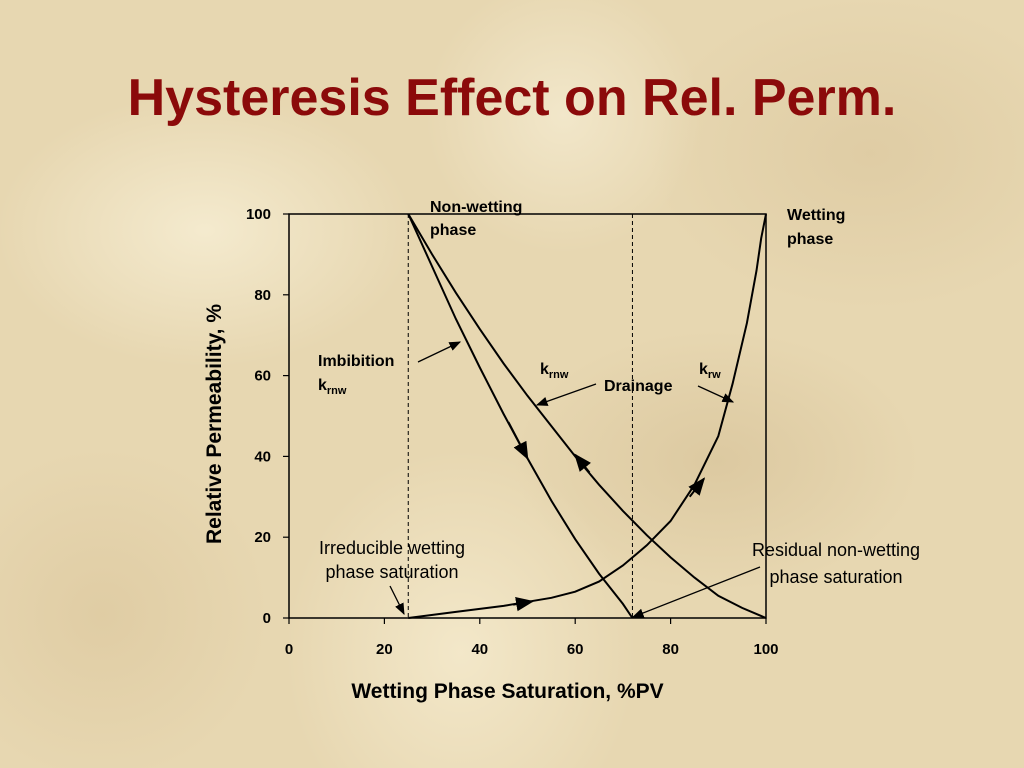  I want to click on y-tick-label: 80, so click(262, 295).